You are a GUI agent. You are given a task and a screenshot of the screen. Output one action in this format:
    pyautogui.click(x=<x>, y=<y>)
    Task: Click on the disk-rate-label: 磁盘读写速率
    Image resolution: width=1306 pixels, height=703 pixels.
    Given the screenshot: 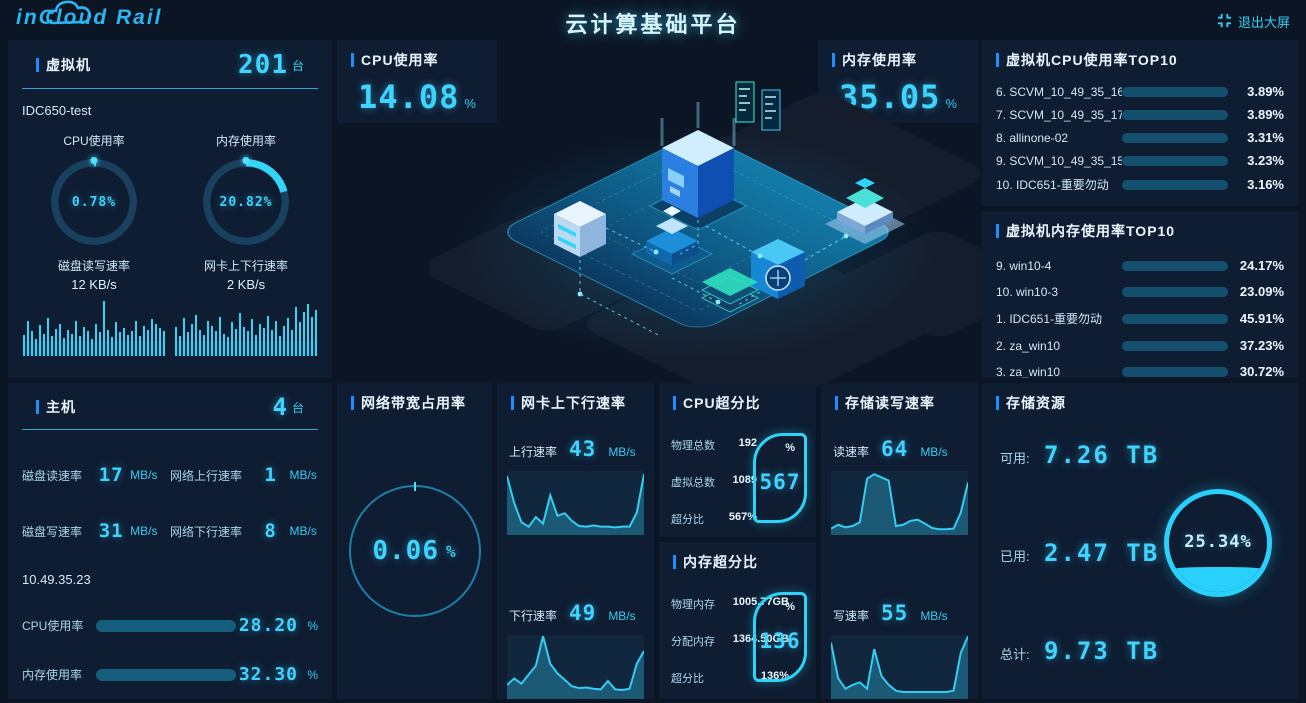 What is the action you would take?
    pyautogui.click(x=93, y=266)
    